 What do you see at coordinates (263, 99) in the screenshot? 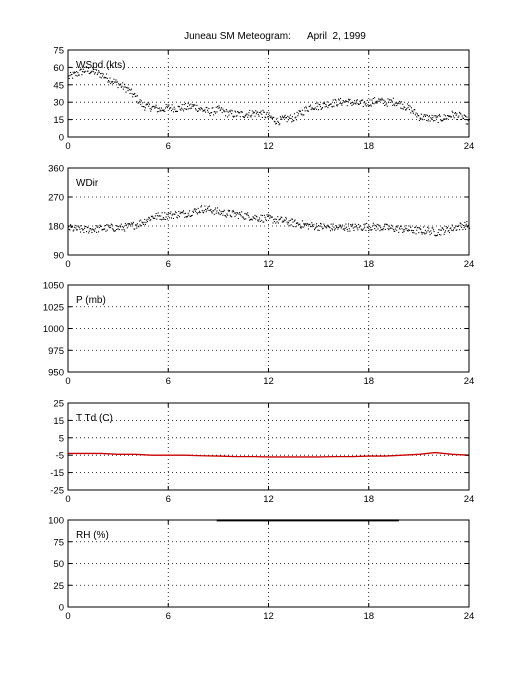
I see `panel-1: 0 6 12 18 24 0 15 30 45 60 75 WSpd (kts)` at bounding box center [263, 99].